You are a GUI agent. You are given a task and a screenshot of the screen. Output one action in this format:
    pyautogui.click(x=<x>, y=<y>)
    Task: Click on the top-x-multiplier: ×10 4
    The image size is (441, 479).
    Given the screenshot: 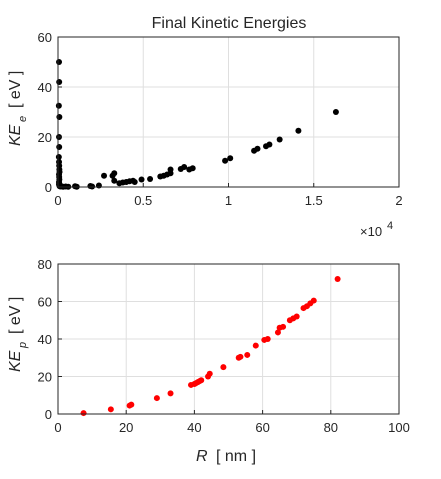 What is the action you would take?
    pyautogui.click(x=376, y=229)
    